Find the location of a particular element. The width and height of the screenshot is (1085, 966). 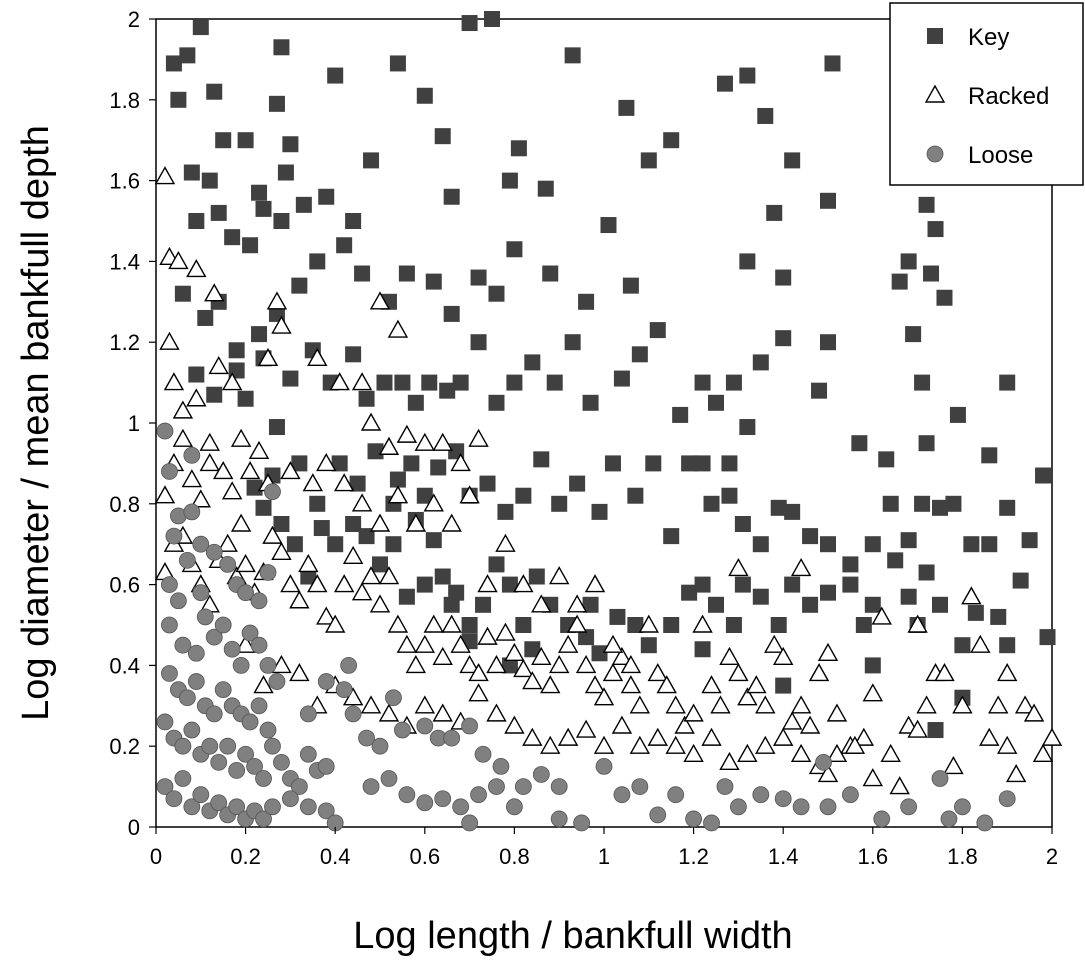

legend-marker-key is located at coordinates (935, 36).